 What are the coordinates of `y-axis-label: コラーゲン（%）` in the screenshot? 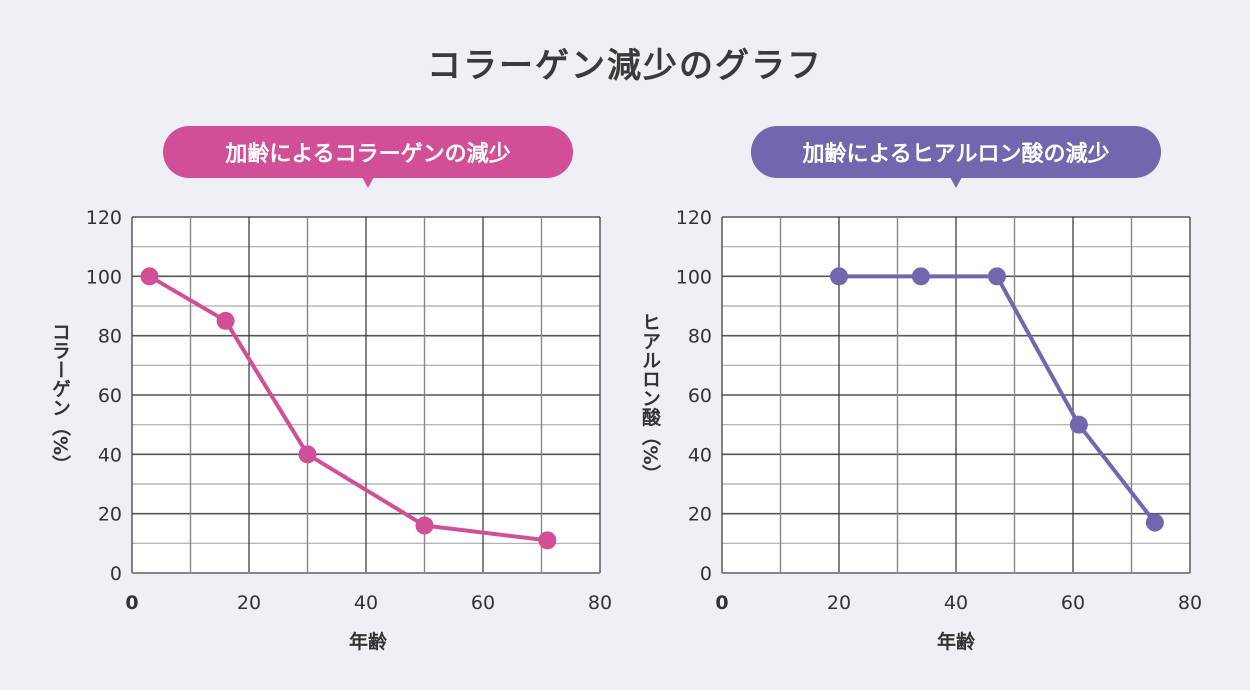 It's located at (60, 398).